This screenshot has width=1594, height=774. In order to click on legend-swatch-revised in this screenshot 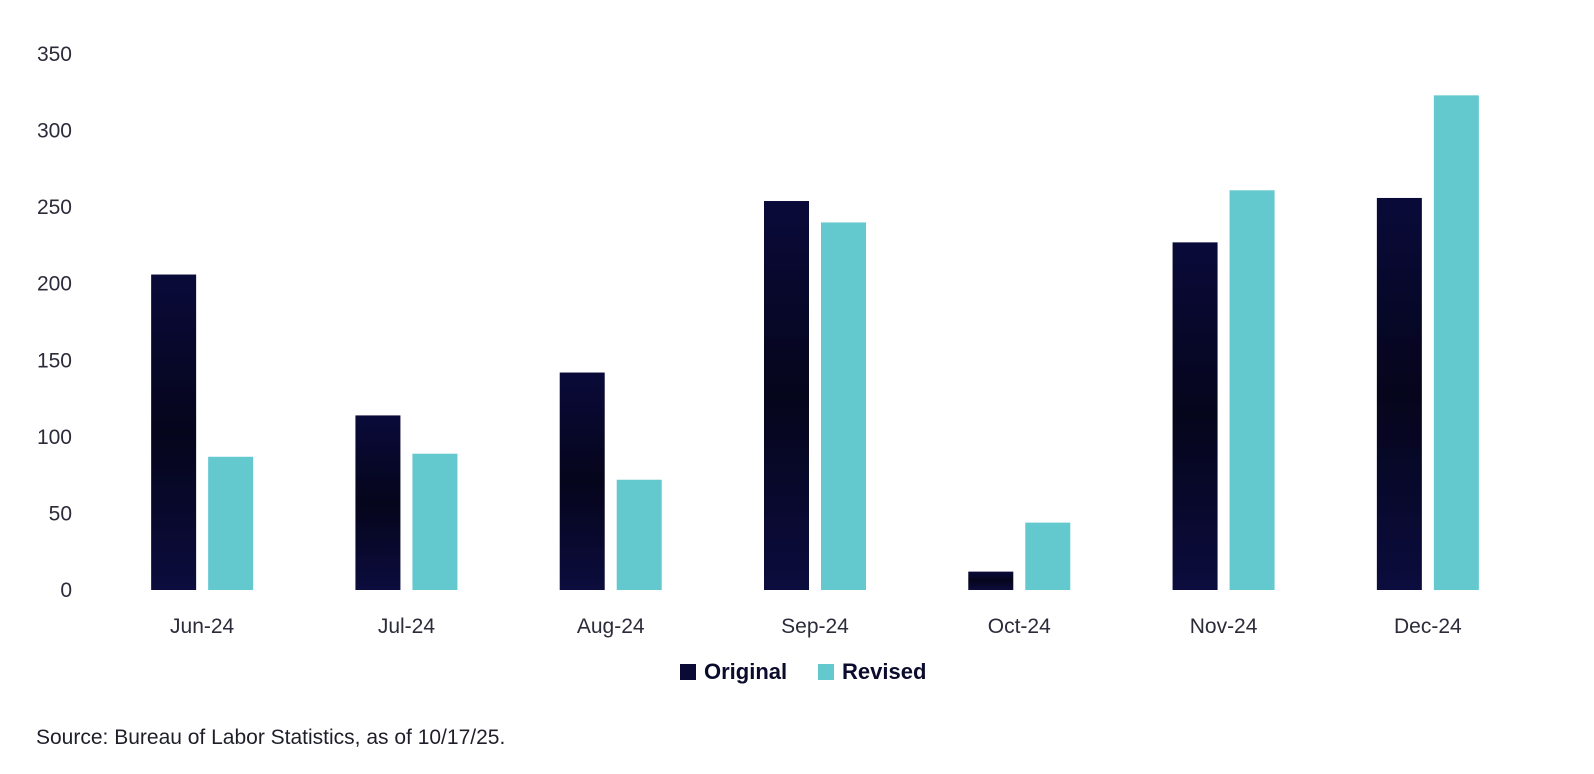, I will do `click(826, 672)`.